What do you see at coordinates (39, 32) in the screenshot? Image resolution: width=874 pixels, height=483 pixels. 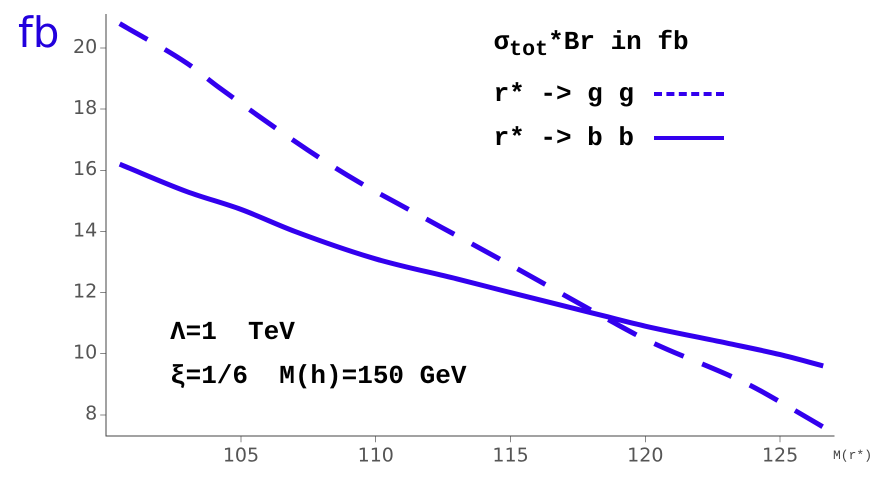 I see `y-axis-title: fb` at bounding box center [39, 32].